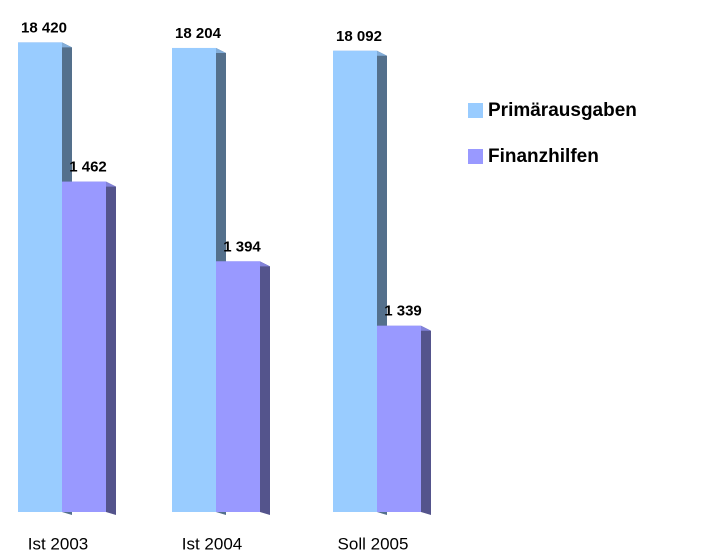  I want to click on value-label: 1 394, so click(242, 246).